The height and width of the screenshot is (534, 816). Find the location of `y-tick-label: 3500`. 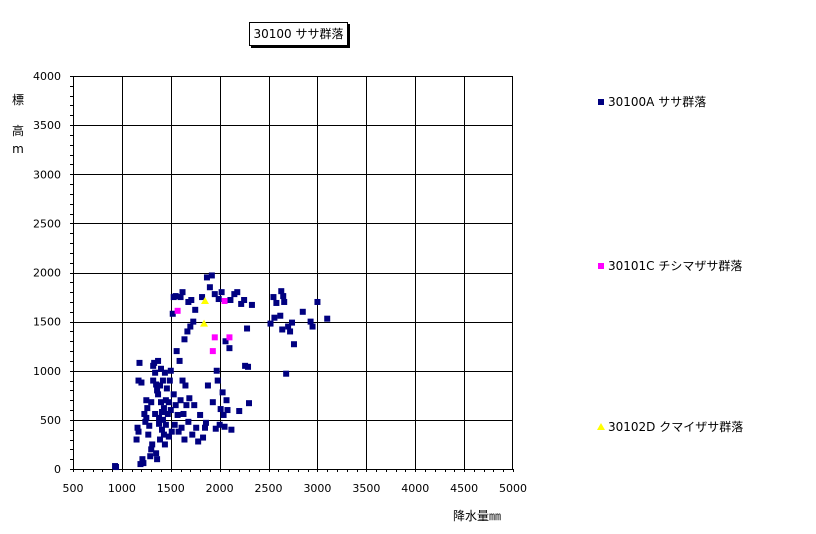

y-tick-label: 3500 is located at coordinates (47, 125).